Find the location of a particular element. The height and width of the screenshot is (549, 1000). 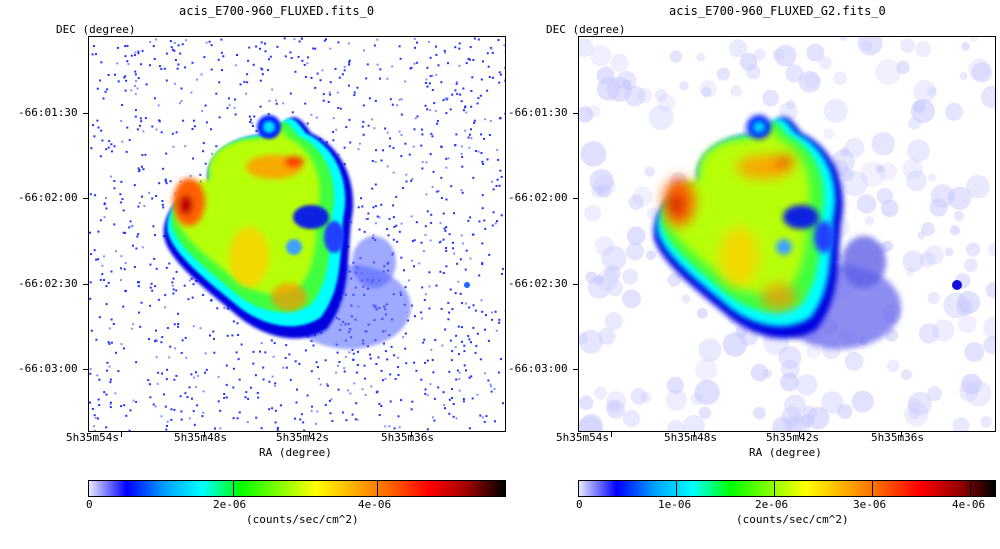

panel-title: acis_E700-960_FLUXED.fits_0 is located at coordinates (277, 11).